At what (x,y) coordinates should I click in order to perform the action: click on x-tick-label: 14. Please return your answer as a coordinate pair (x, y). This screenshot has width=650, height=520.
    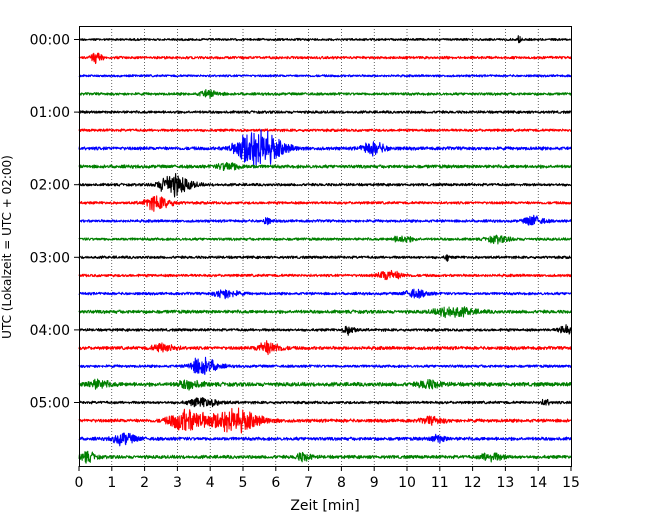
    Looking at the image, I should click on (538, 483).